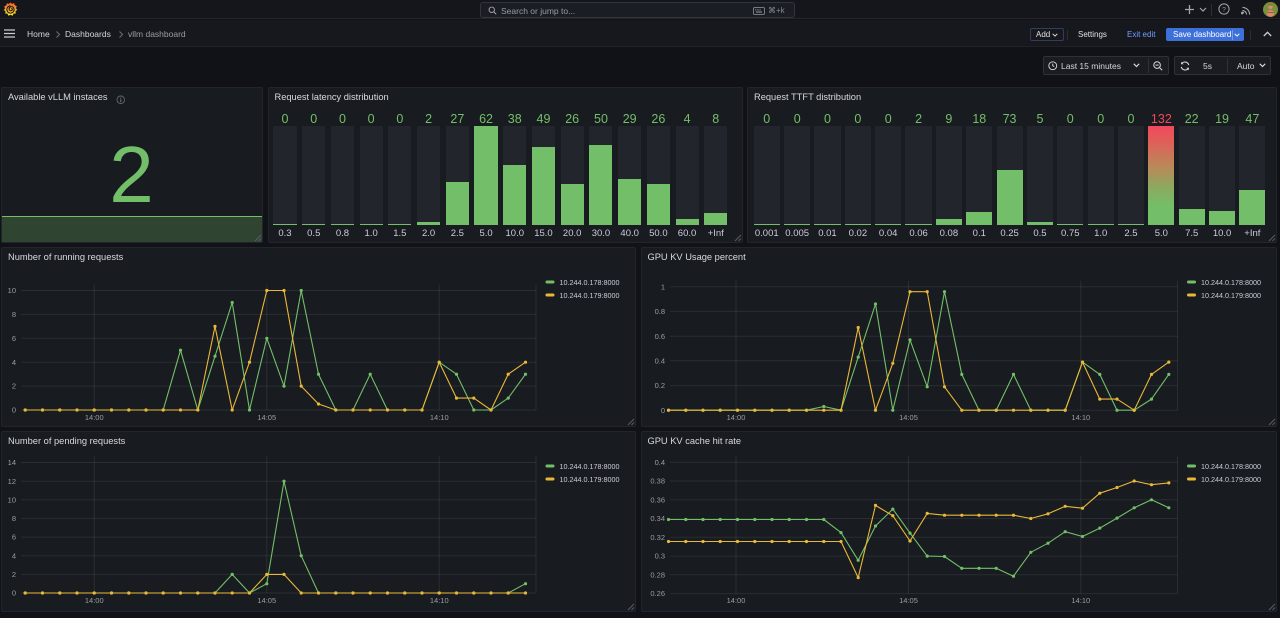  What do you see at coordinates (657, 499) in the screenshot?
I see `svg-text: 0.36` at bounding box center [657, 499].